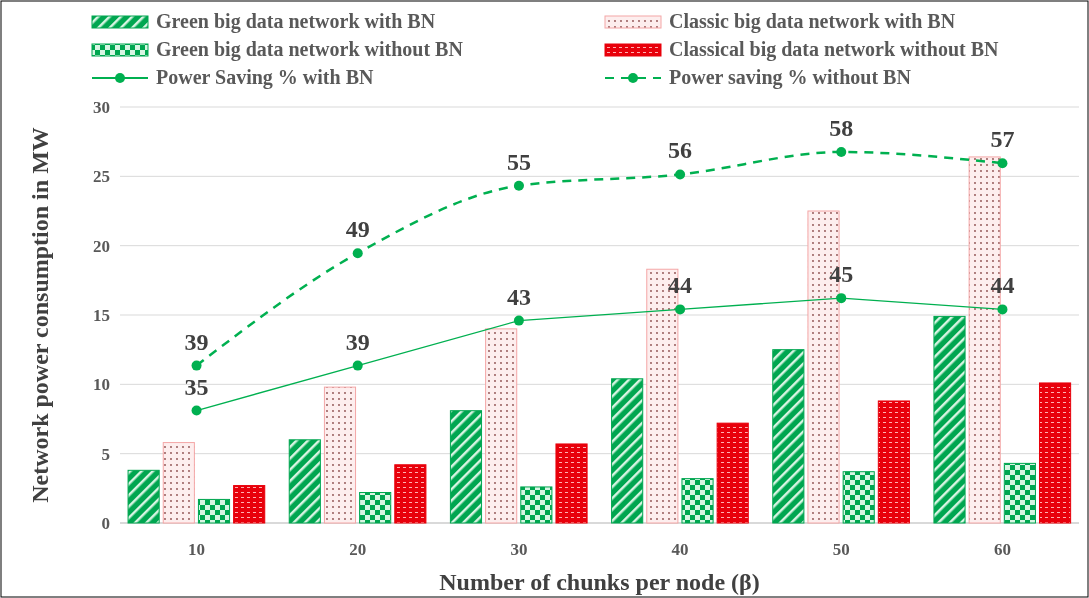 This screenshot has width=1089, height=598. What do you see at coordinates (519, 549) in the screenshot?
I see `x-tick-label: 30` at bounding box center [519, 549].